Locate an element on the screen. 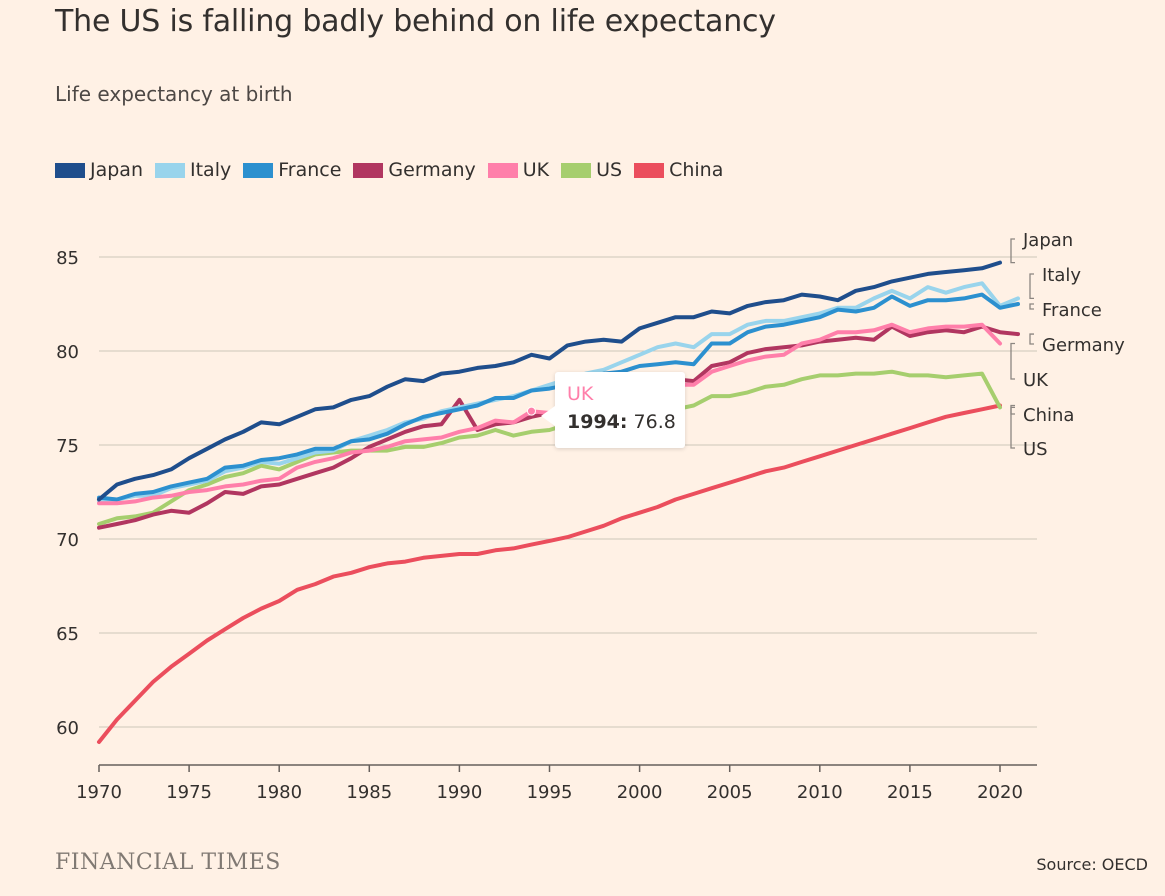  legend-label-china: China is located at coordinates (696, 170).